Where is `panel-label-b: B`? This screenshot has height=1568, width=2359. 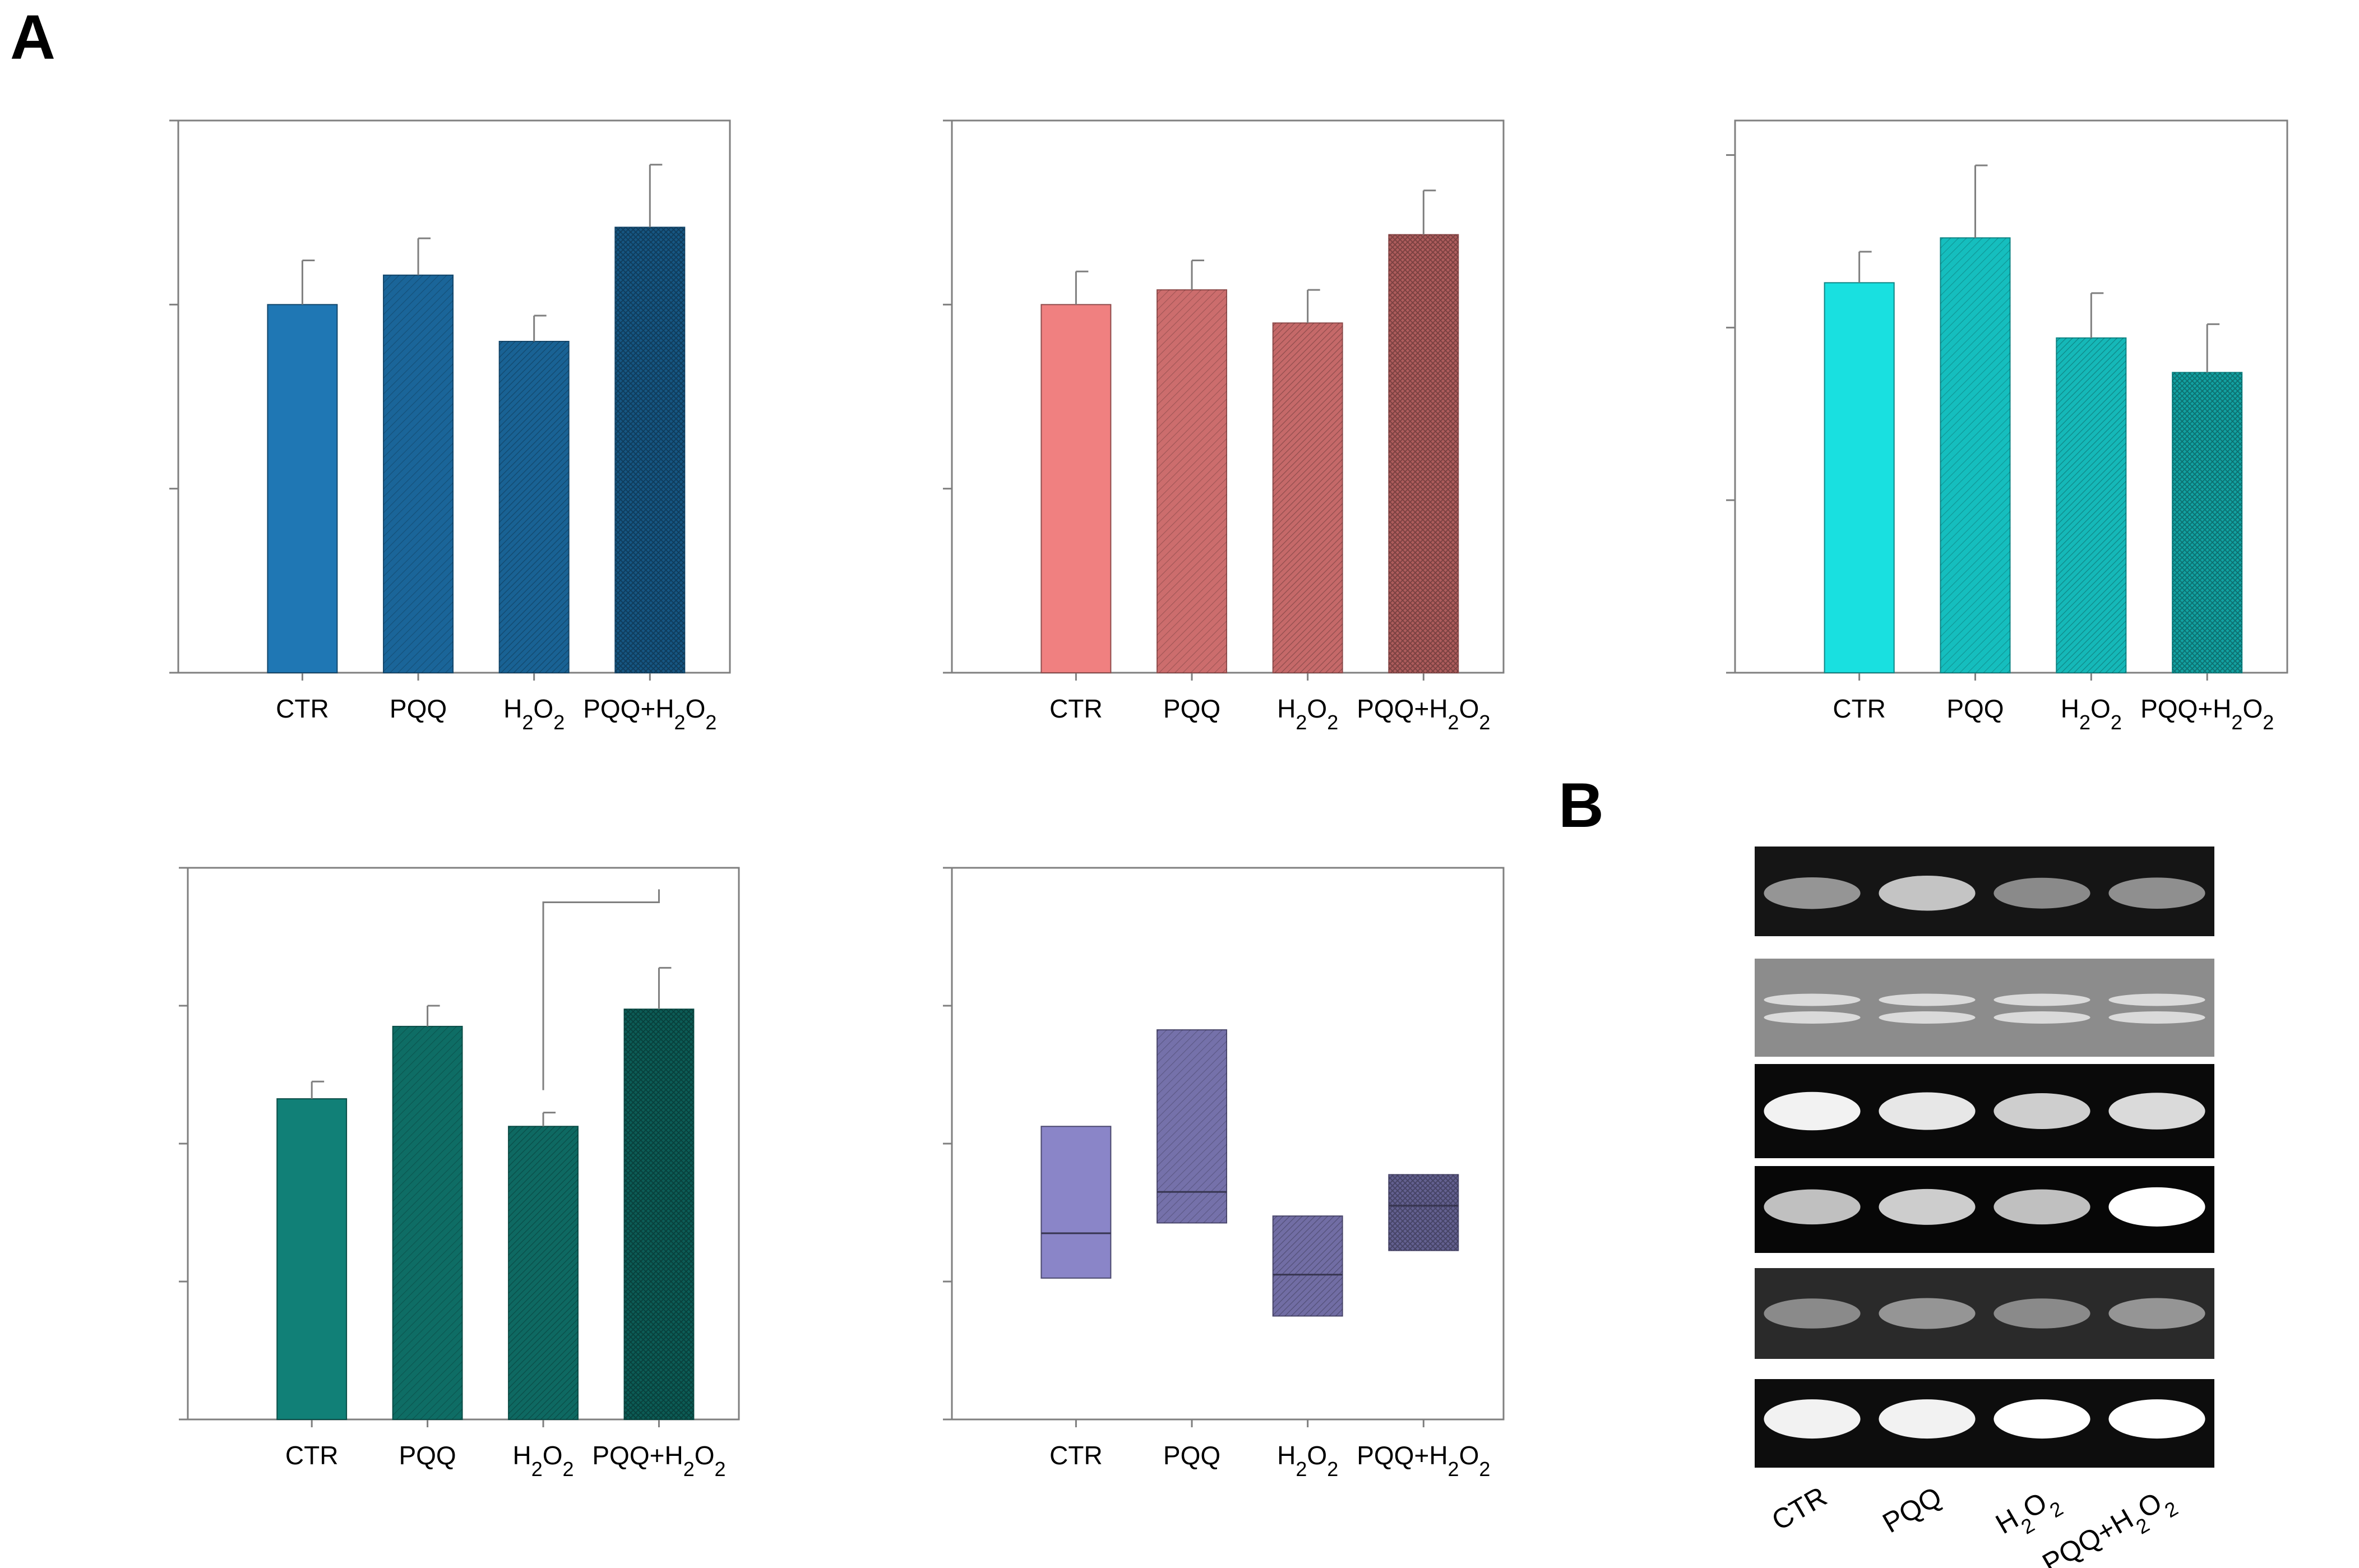 panel-label-b: B is located at coordinates (1581, 805).